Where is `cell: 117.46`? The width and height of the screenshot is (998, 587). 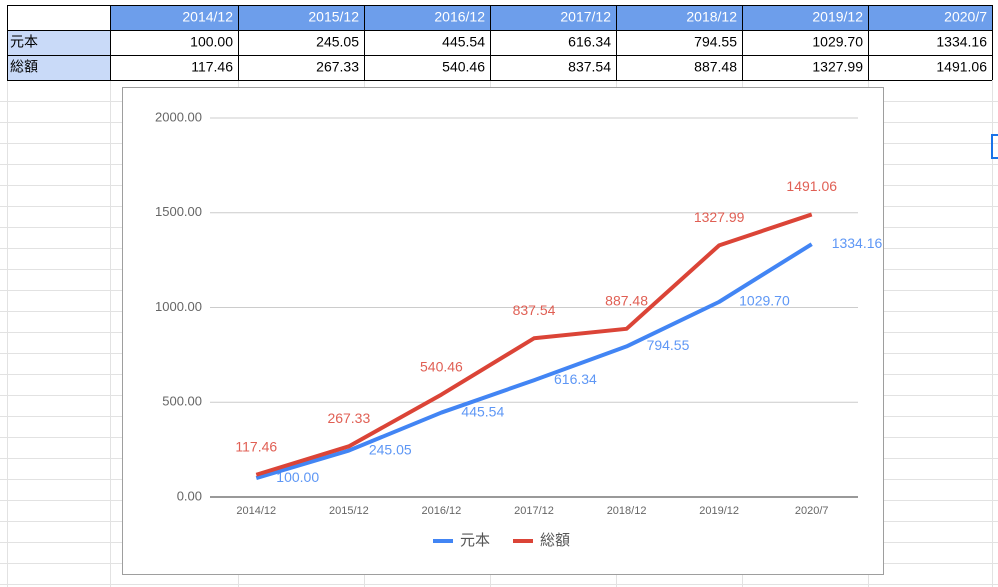
cell: 117.46 is located at coordinates (212, 67).